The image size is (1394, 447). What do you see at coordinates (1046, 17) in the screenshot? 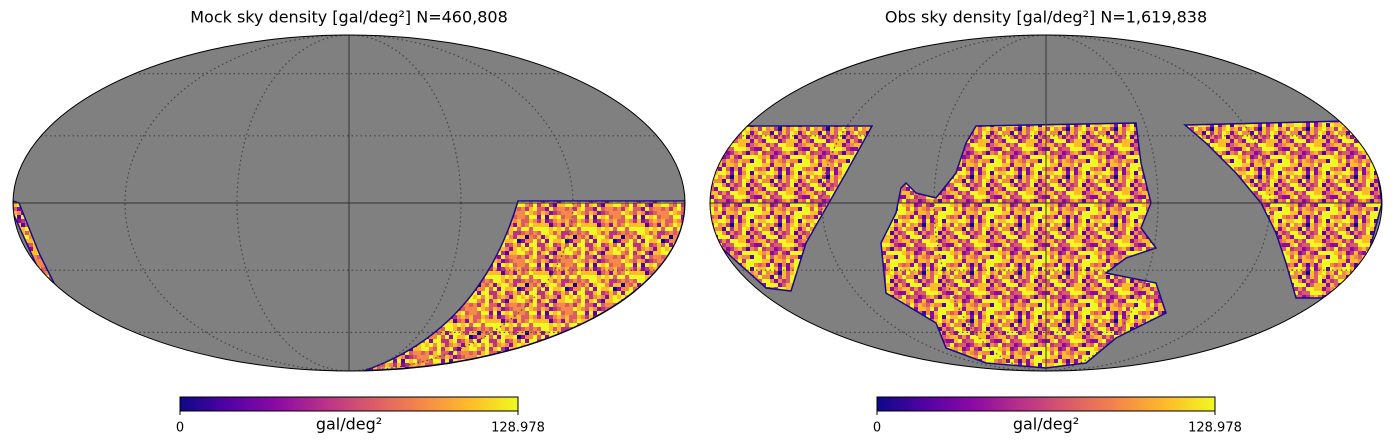
I see `chart-title: Obs sky density [gal/deg²] N=1,619,838` at bounding box center [1046, 17].